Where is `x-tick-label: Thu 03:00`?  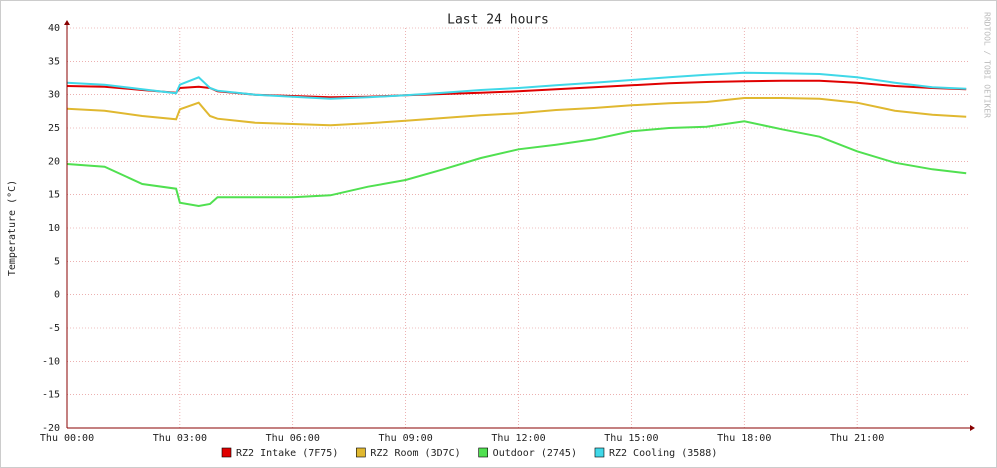 x-tick-label: Thu 03:00 is located at coordinates (180, 438).